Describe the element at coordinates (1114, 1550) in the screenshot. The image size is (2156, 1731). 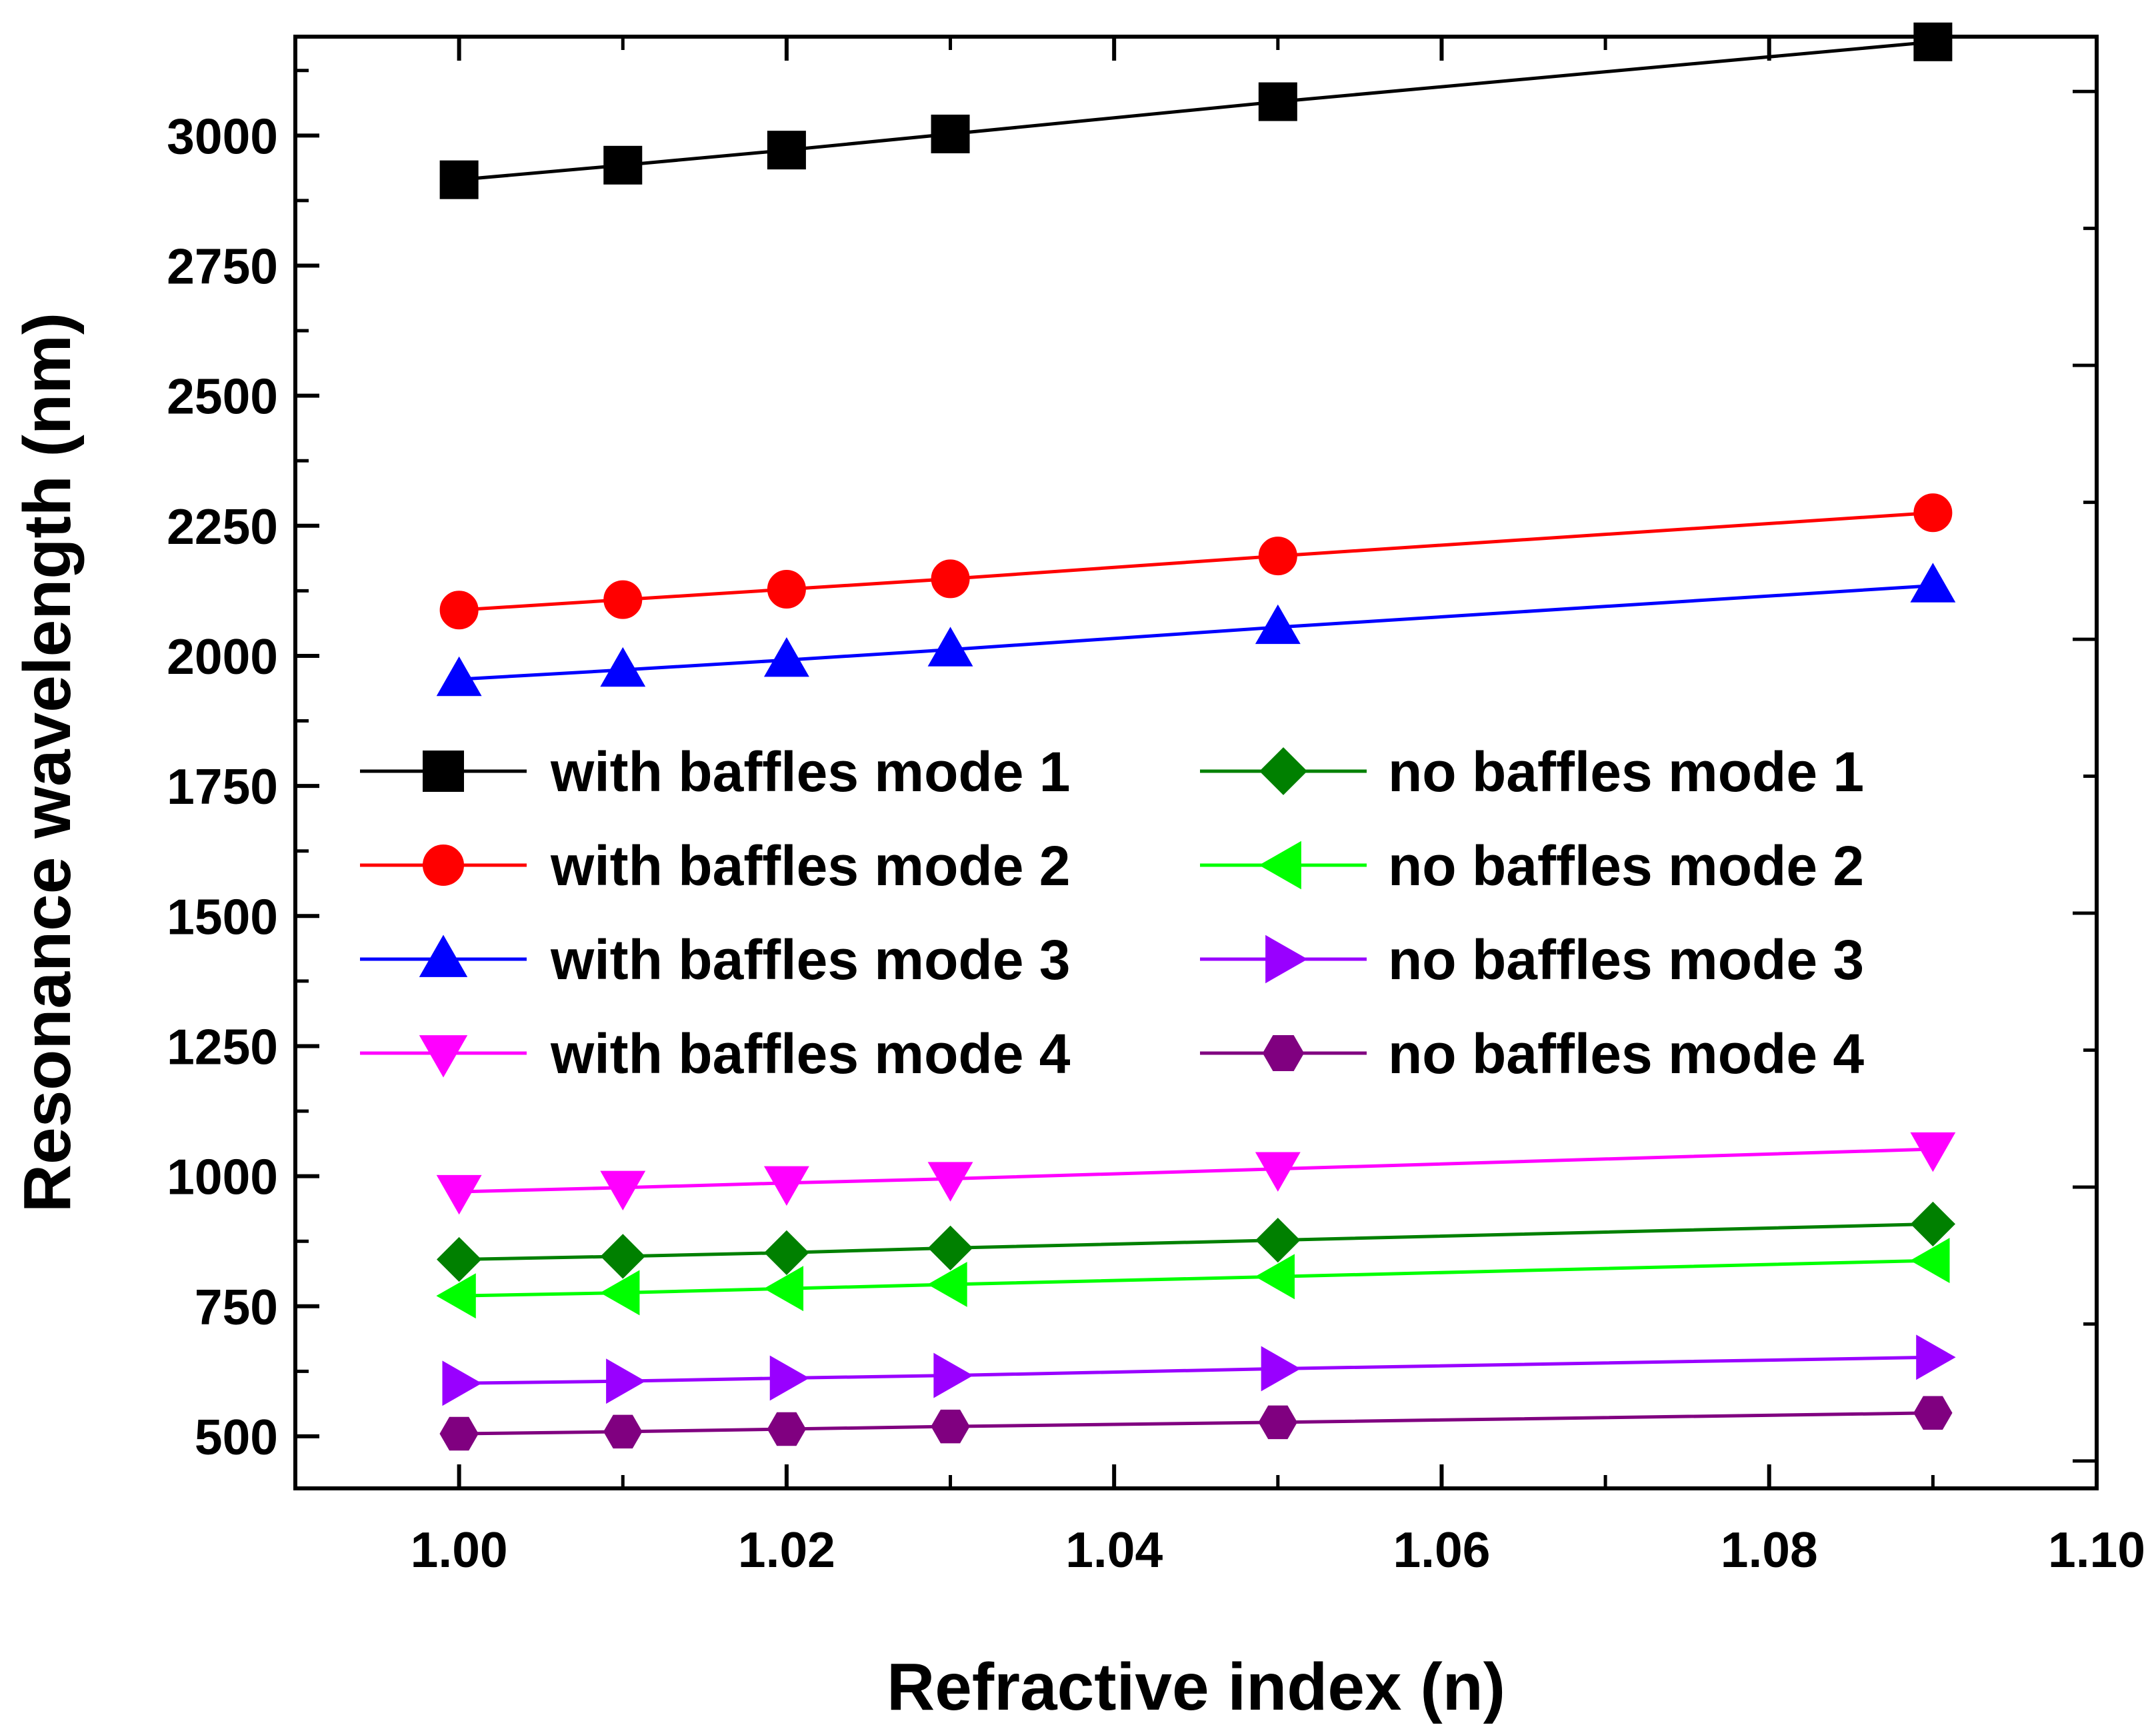
I see `x-tick-label: 1.04` at that location.